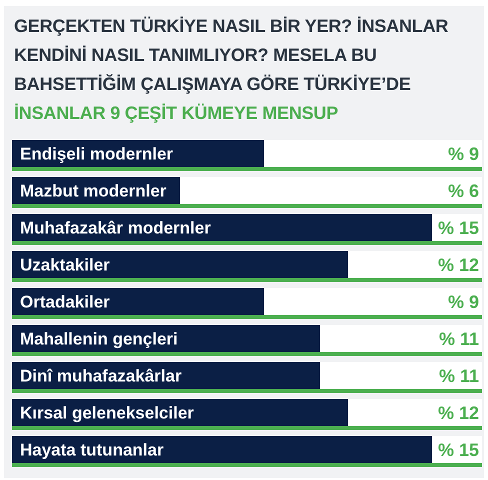 Image resolution: width=488 pixels, height=480 pixels. What do you see at coordinates (65, 265) in the screenshot?
I see `y-tick-label: Uzaktakiler` at bounding box center [65, 265].